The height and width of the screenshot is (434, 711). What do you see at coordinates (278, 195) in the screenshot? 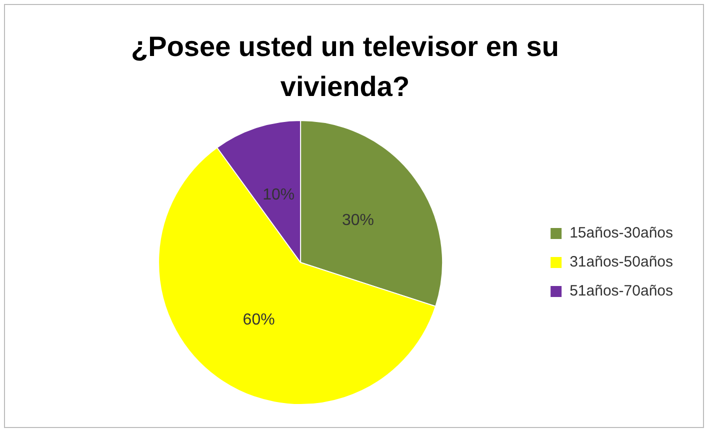
I see `data-label: 10%` at bounding box center [278, 195].